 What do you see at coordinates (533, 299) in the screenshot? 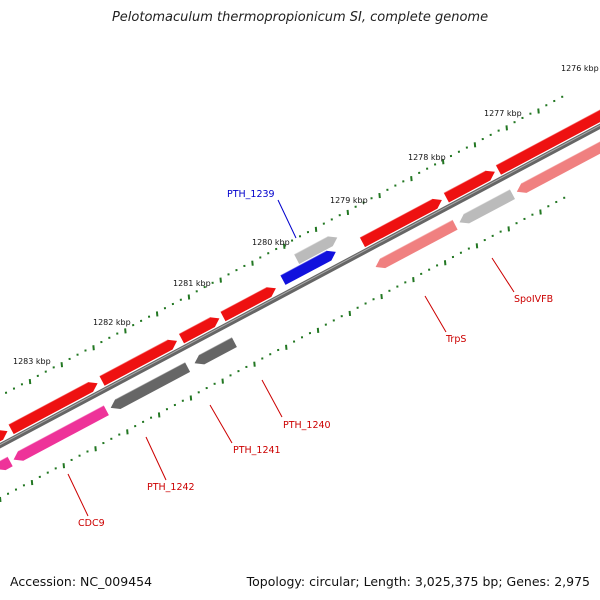
I see `gene-label-spoivfb: SpoIVFB` at bounding box center [533, 299].